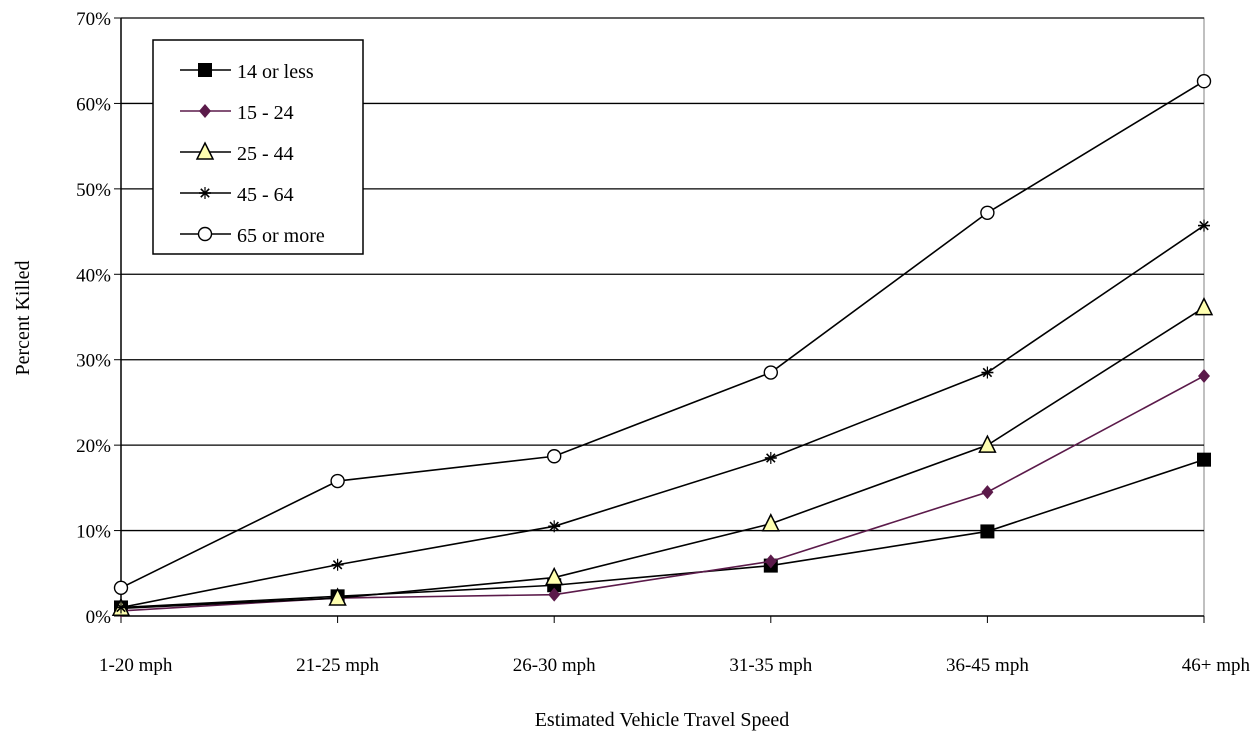 This screenshot has width=1257, height=735. Describe the element at coordinates (99, 617) in the screenshot. I see `y-tick-label: 0%` at that location.